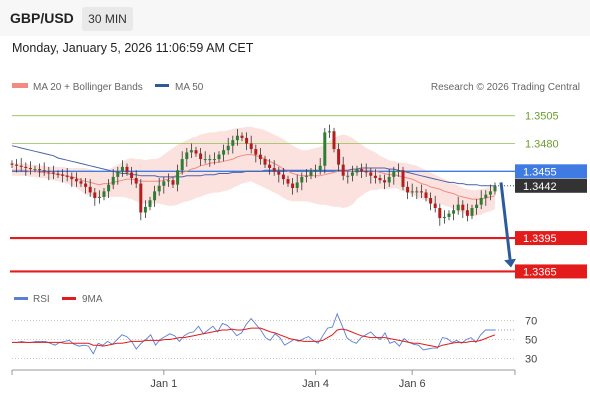 Image resolution: width=590 pixels, height=400 pixels. I want to click on legend-label-ma50: MA 50, so click(189, 87).